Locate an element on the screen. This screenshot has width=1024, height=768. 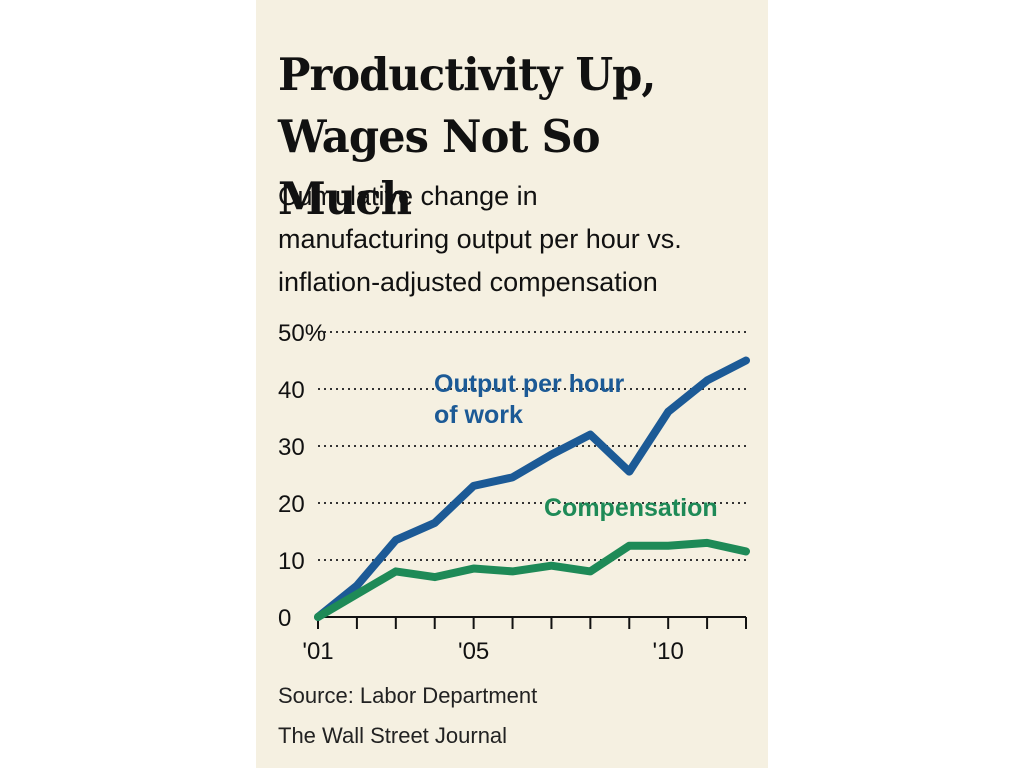
source-note: Source: Labor Department is located at coordinates (408, 695).